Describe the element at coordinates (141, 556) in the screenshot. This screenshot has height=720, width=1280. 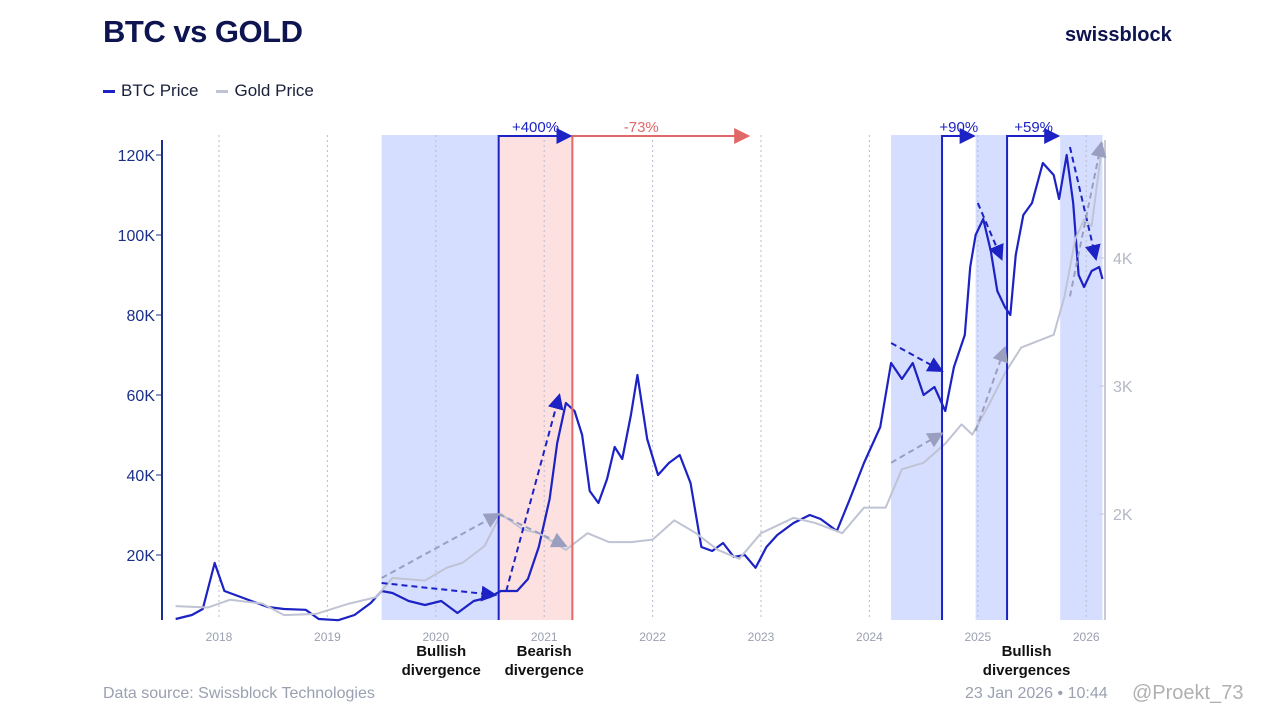
I see `y-left-tick-label: 20K` at that location.